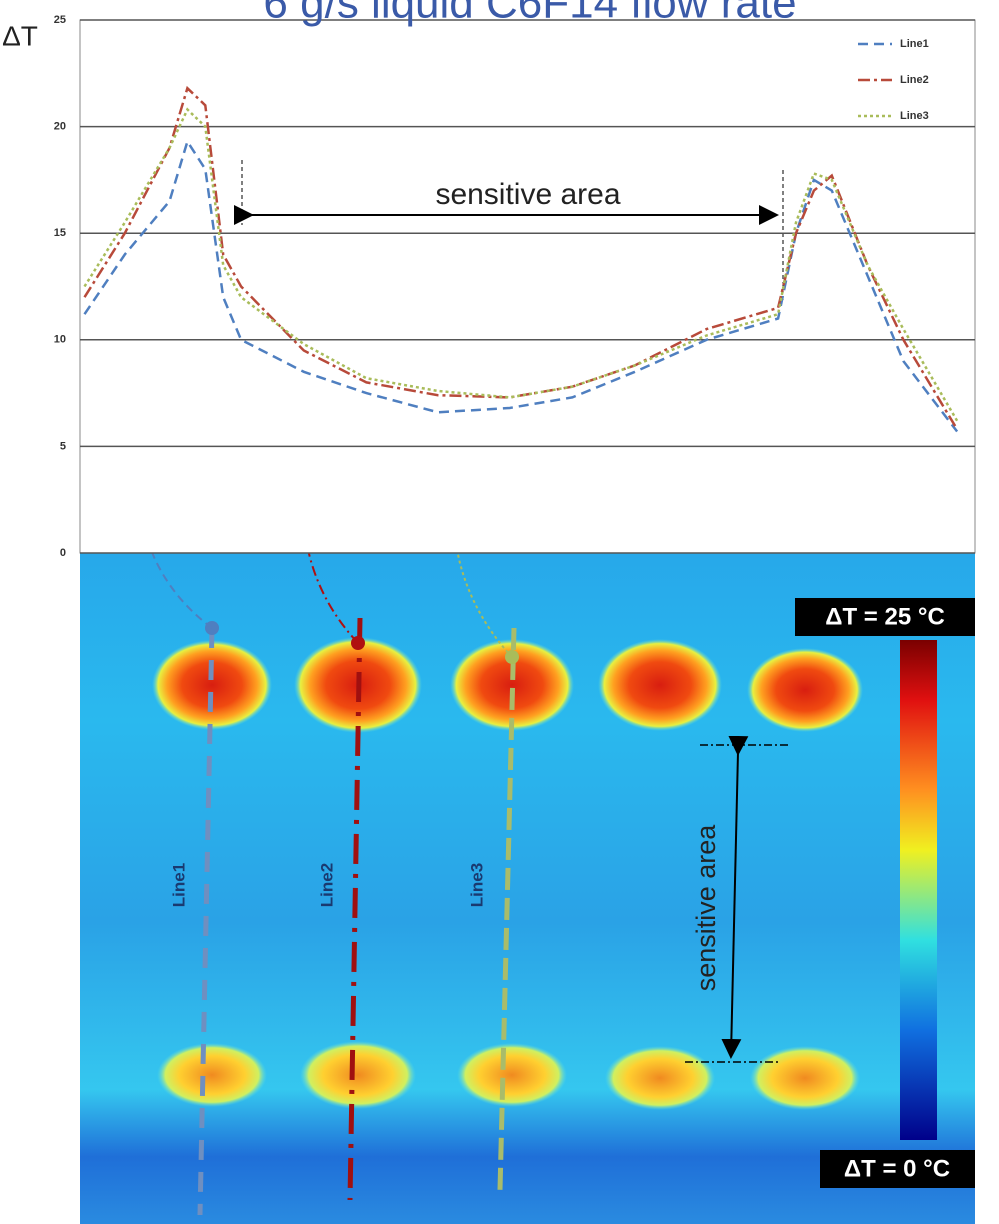 This screenshot has height=1224, width=999. What do you see at coordinates (20, 35) in the screenshot?
I see `y-axis-label: ΔT` at bounding box center [20, 35].